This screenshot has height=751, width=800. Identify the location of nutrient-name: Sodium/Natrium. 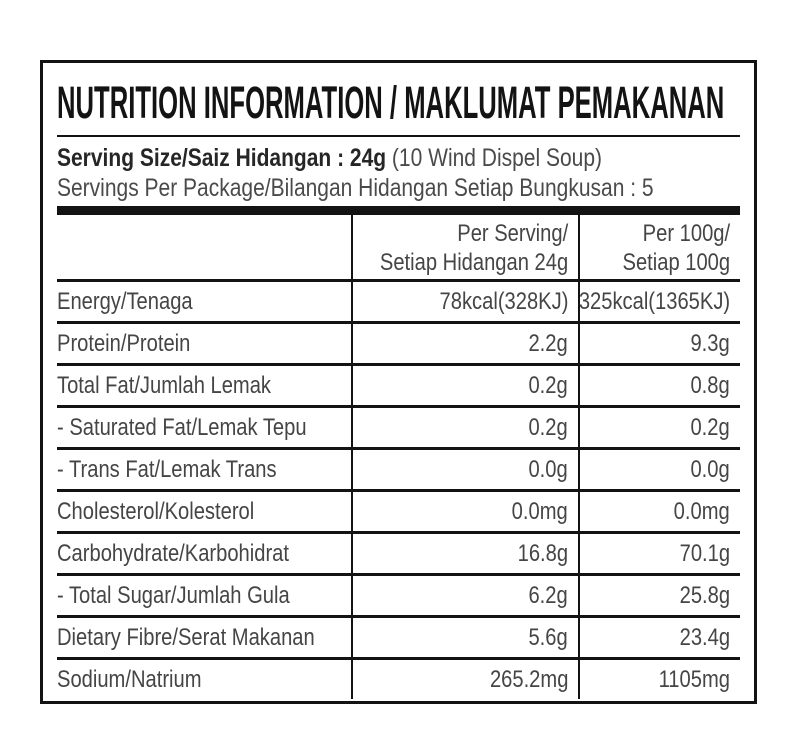
(129, 679).